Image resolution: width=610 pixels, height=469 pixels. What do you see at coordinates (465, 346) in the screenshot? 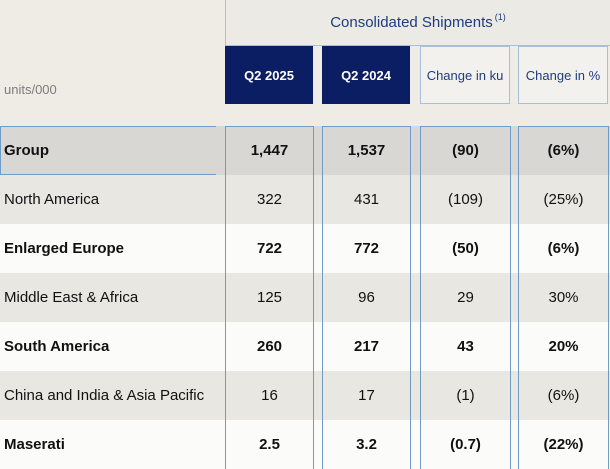
I see `cell-change-ku: 43` at bounding box center [465, 346].